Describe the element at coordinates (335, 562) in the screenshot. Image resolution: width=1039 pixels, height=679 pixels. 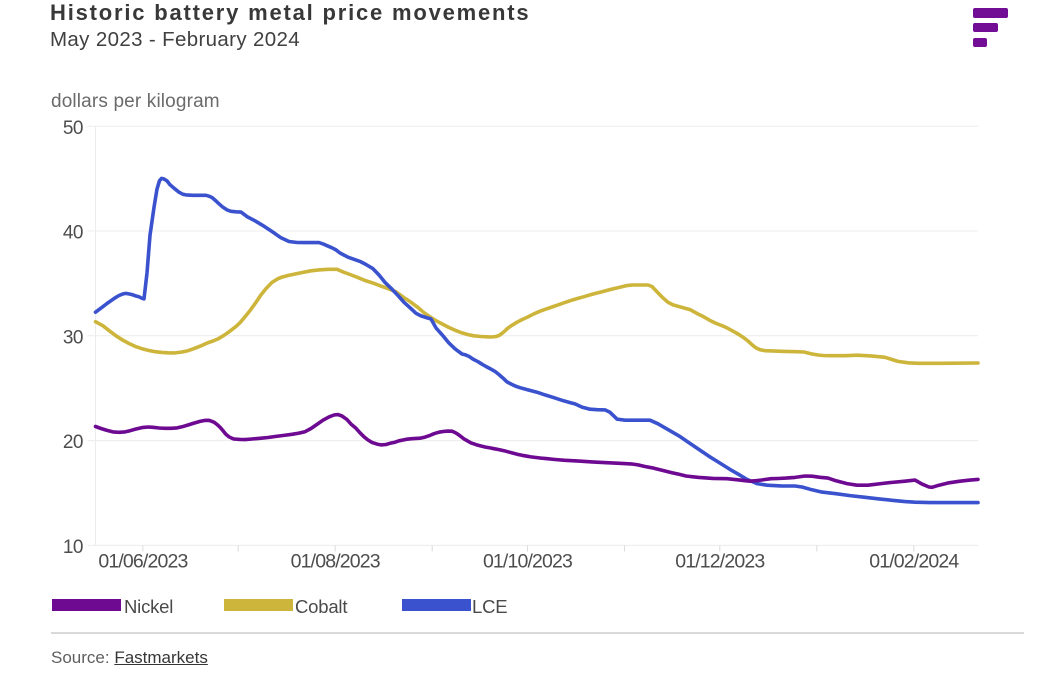
I see `svg-text: 01/08/2023` at that location.